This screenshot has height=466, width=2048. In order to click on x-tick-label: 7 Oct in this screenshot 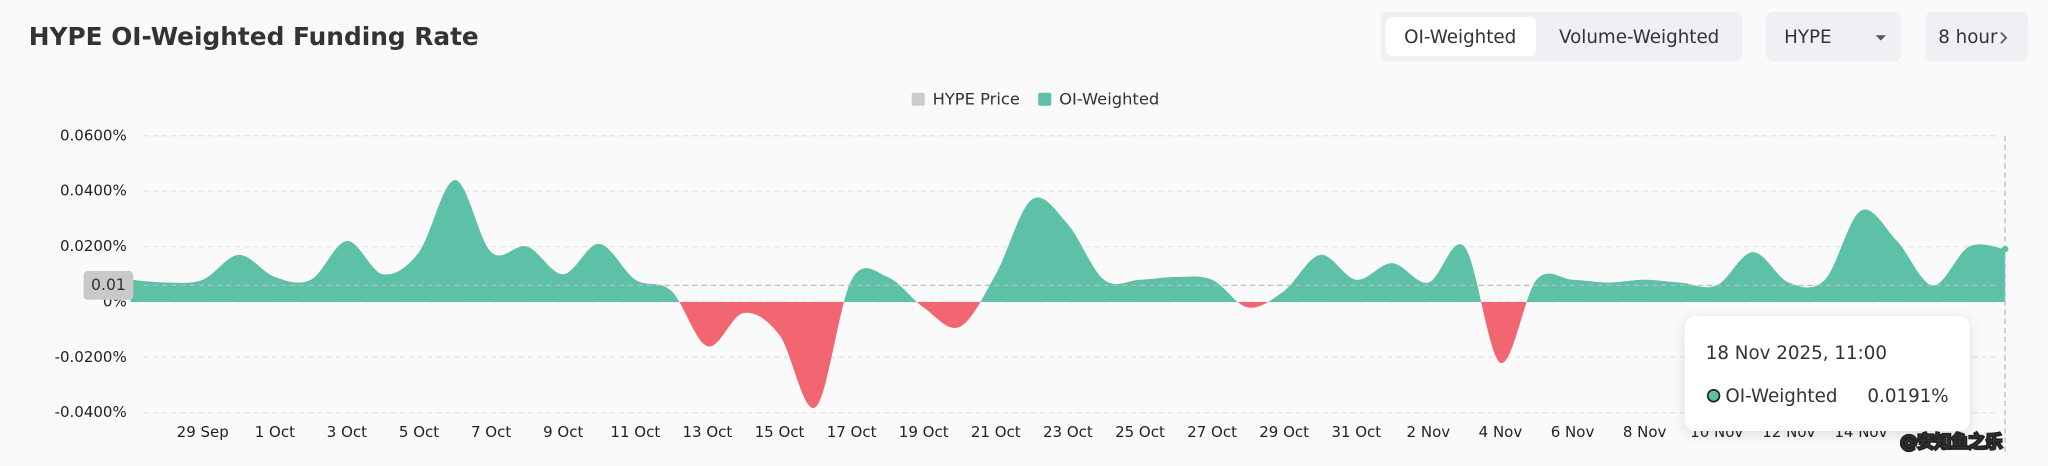, I will do `click(491, 432)`.